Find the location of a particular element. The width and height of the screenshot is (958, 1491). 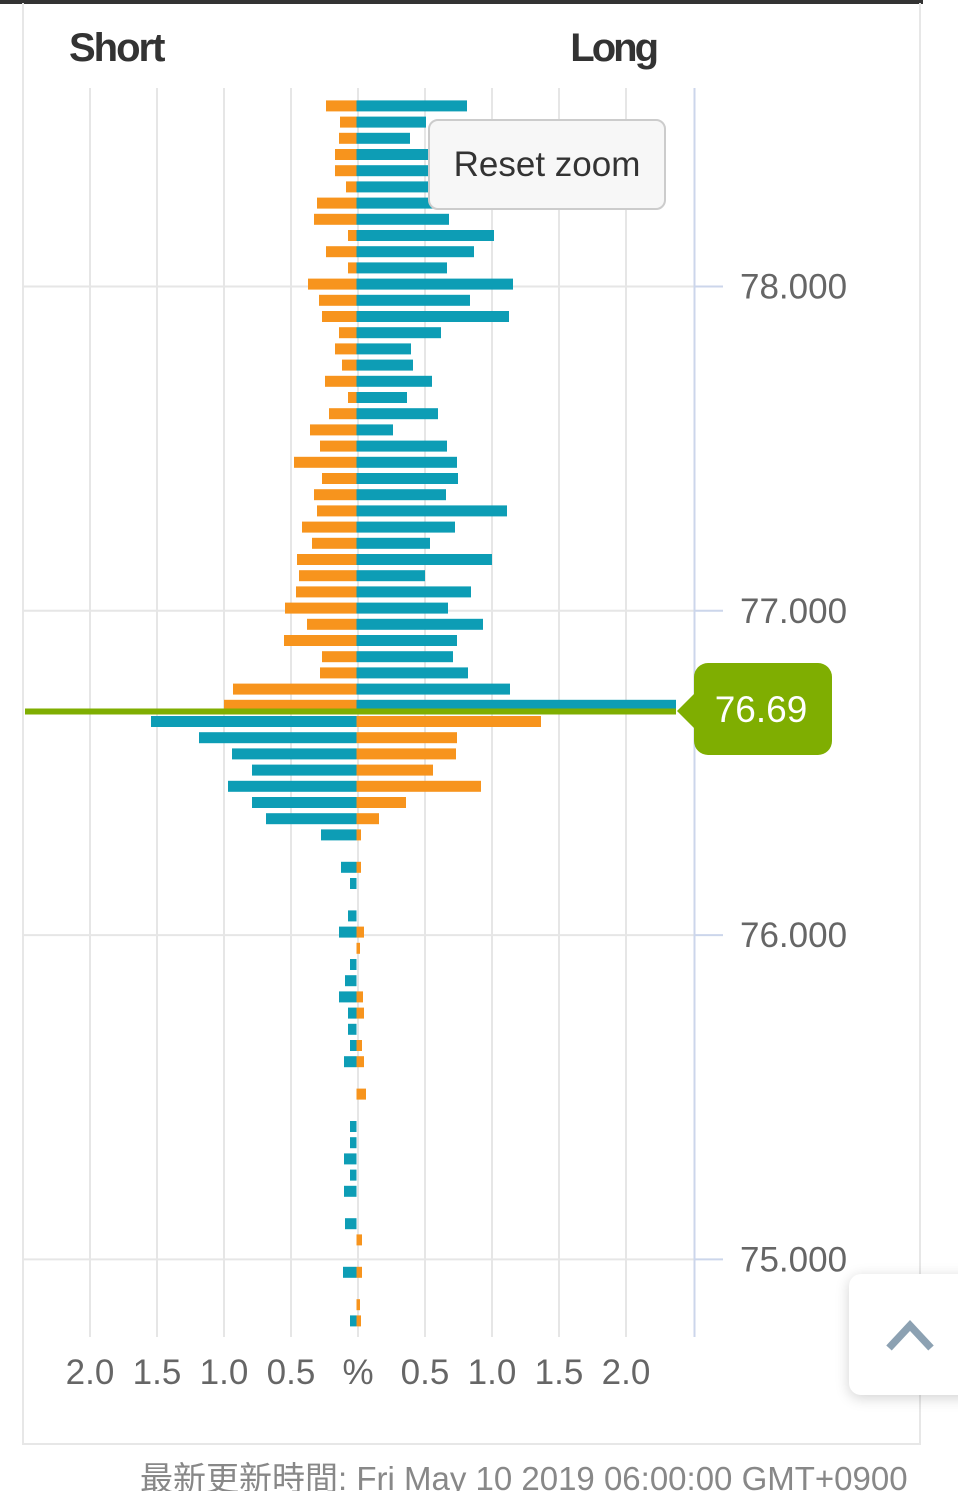

svg-text: 76.69 is located at coordinates (761, 709).